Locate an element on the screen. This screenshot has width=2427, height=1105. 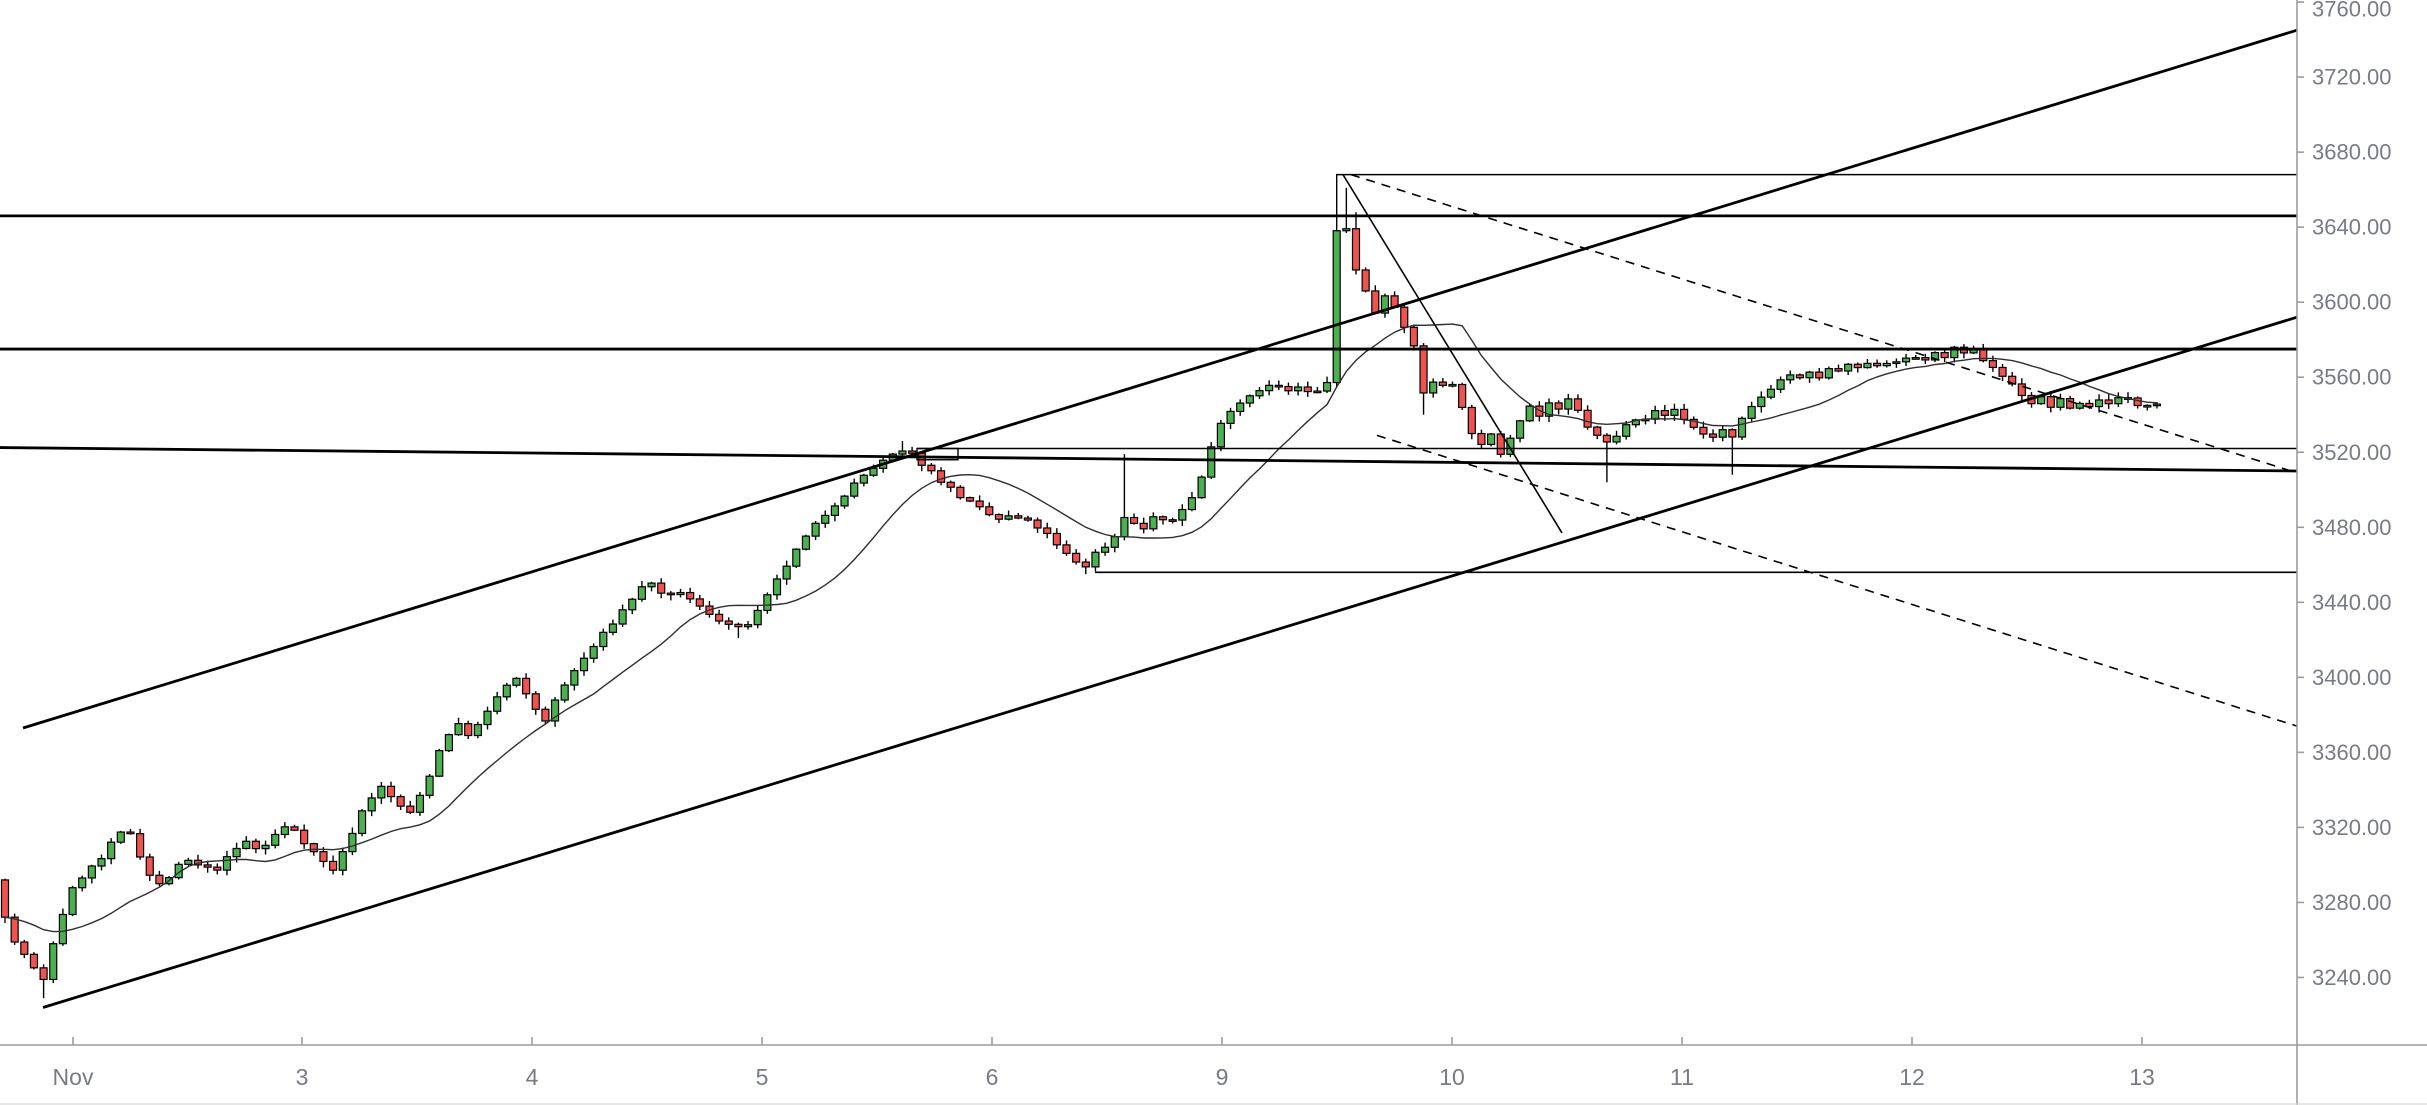
descending-dashed-lower-line is located at coordinates (1837, 580).